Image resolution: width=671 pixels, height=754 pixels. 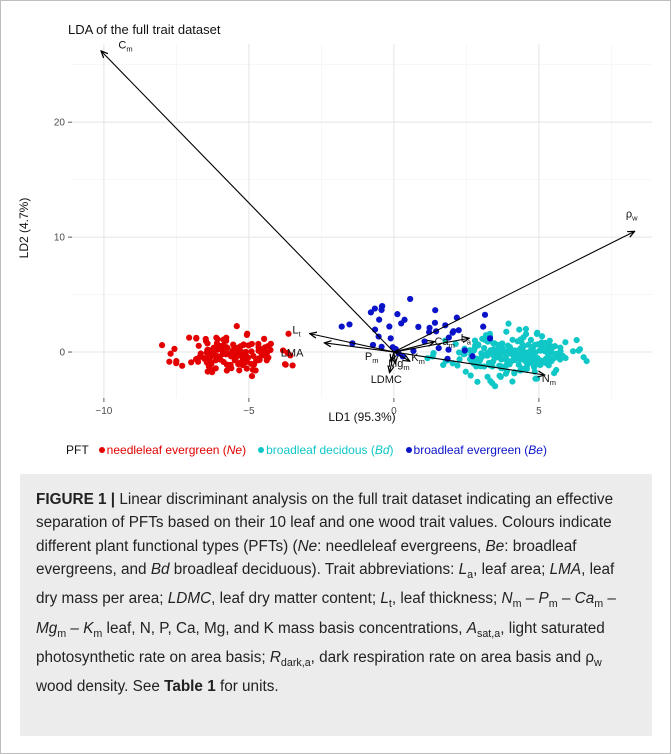 I want to click on y-tick-label: 20, so click(x=60, y=123).